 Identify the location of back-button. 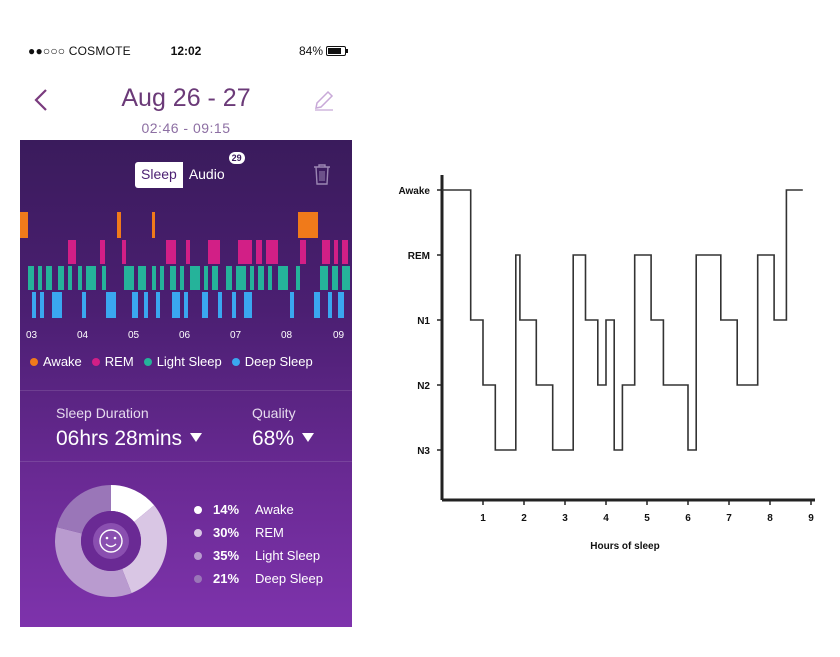
(41, 102).